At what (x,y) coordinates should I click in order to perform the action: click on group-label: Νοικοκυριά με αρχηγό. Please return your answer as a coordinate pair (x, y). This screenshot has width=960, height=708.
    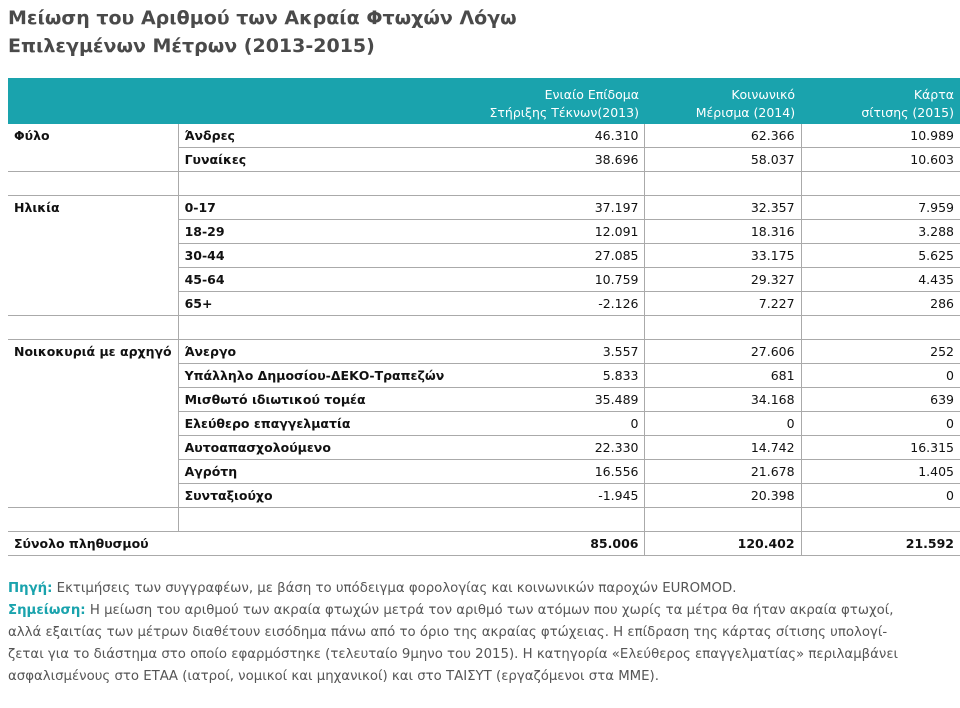
    Looking at the image, I should click on (93, 352).